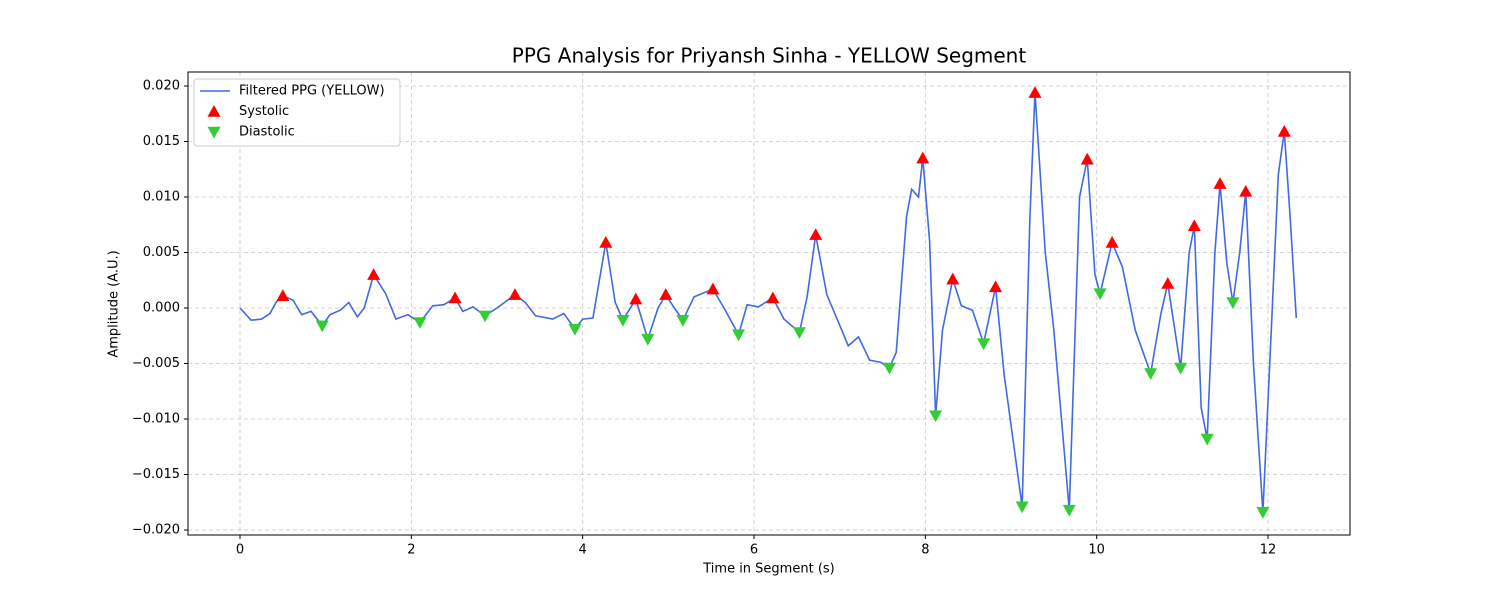 The width and height of the screenshot is (1500, 600). I want to click on y-tick-label: 0.005, so click(161, 252).